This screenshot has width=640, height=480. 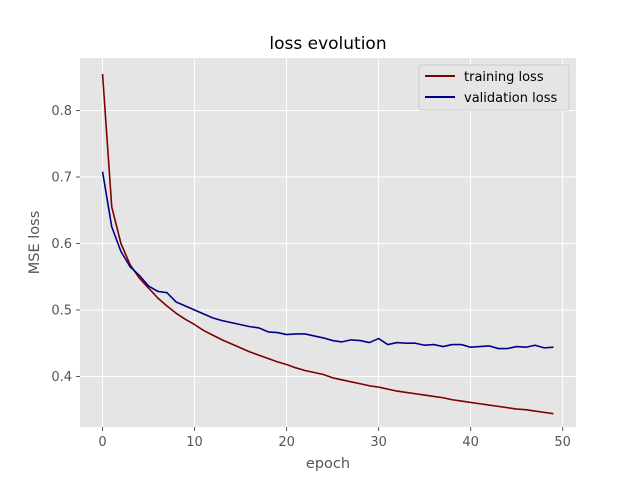 What do you see at coordinates (504, 77) in the screenshot?
I see `legend-label-training-loss: training loss` at bounding box center [504, 77].